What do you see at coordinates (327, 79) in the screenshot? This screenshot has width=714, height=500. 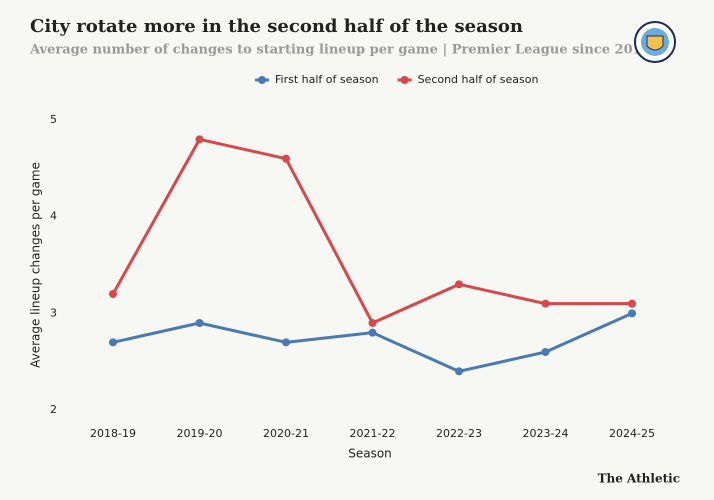 I see `legend-label: First half of season` at bounding box center [327, 79].